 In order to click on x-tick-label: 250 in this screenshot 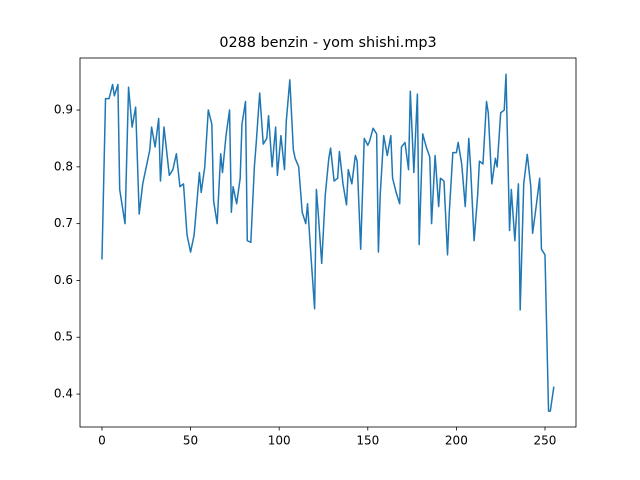, I will do `click(545, 441)`.